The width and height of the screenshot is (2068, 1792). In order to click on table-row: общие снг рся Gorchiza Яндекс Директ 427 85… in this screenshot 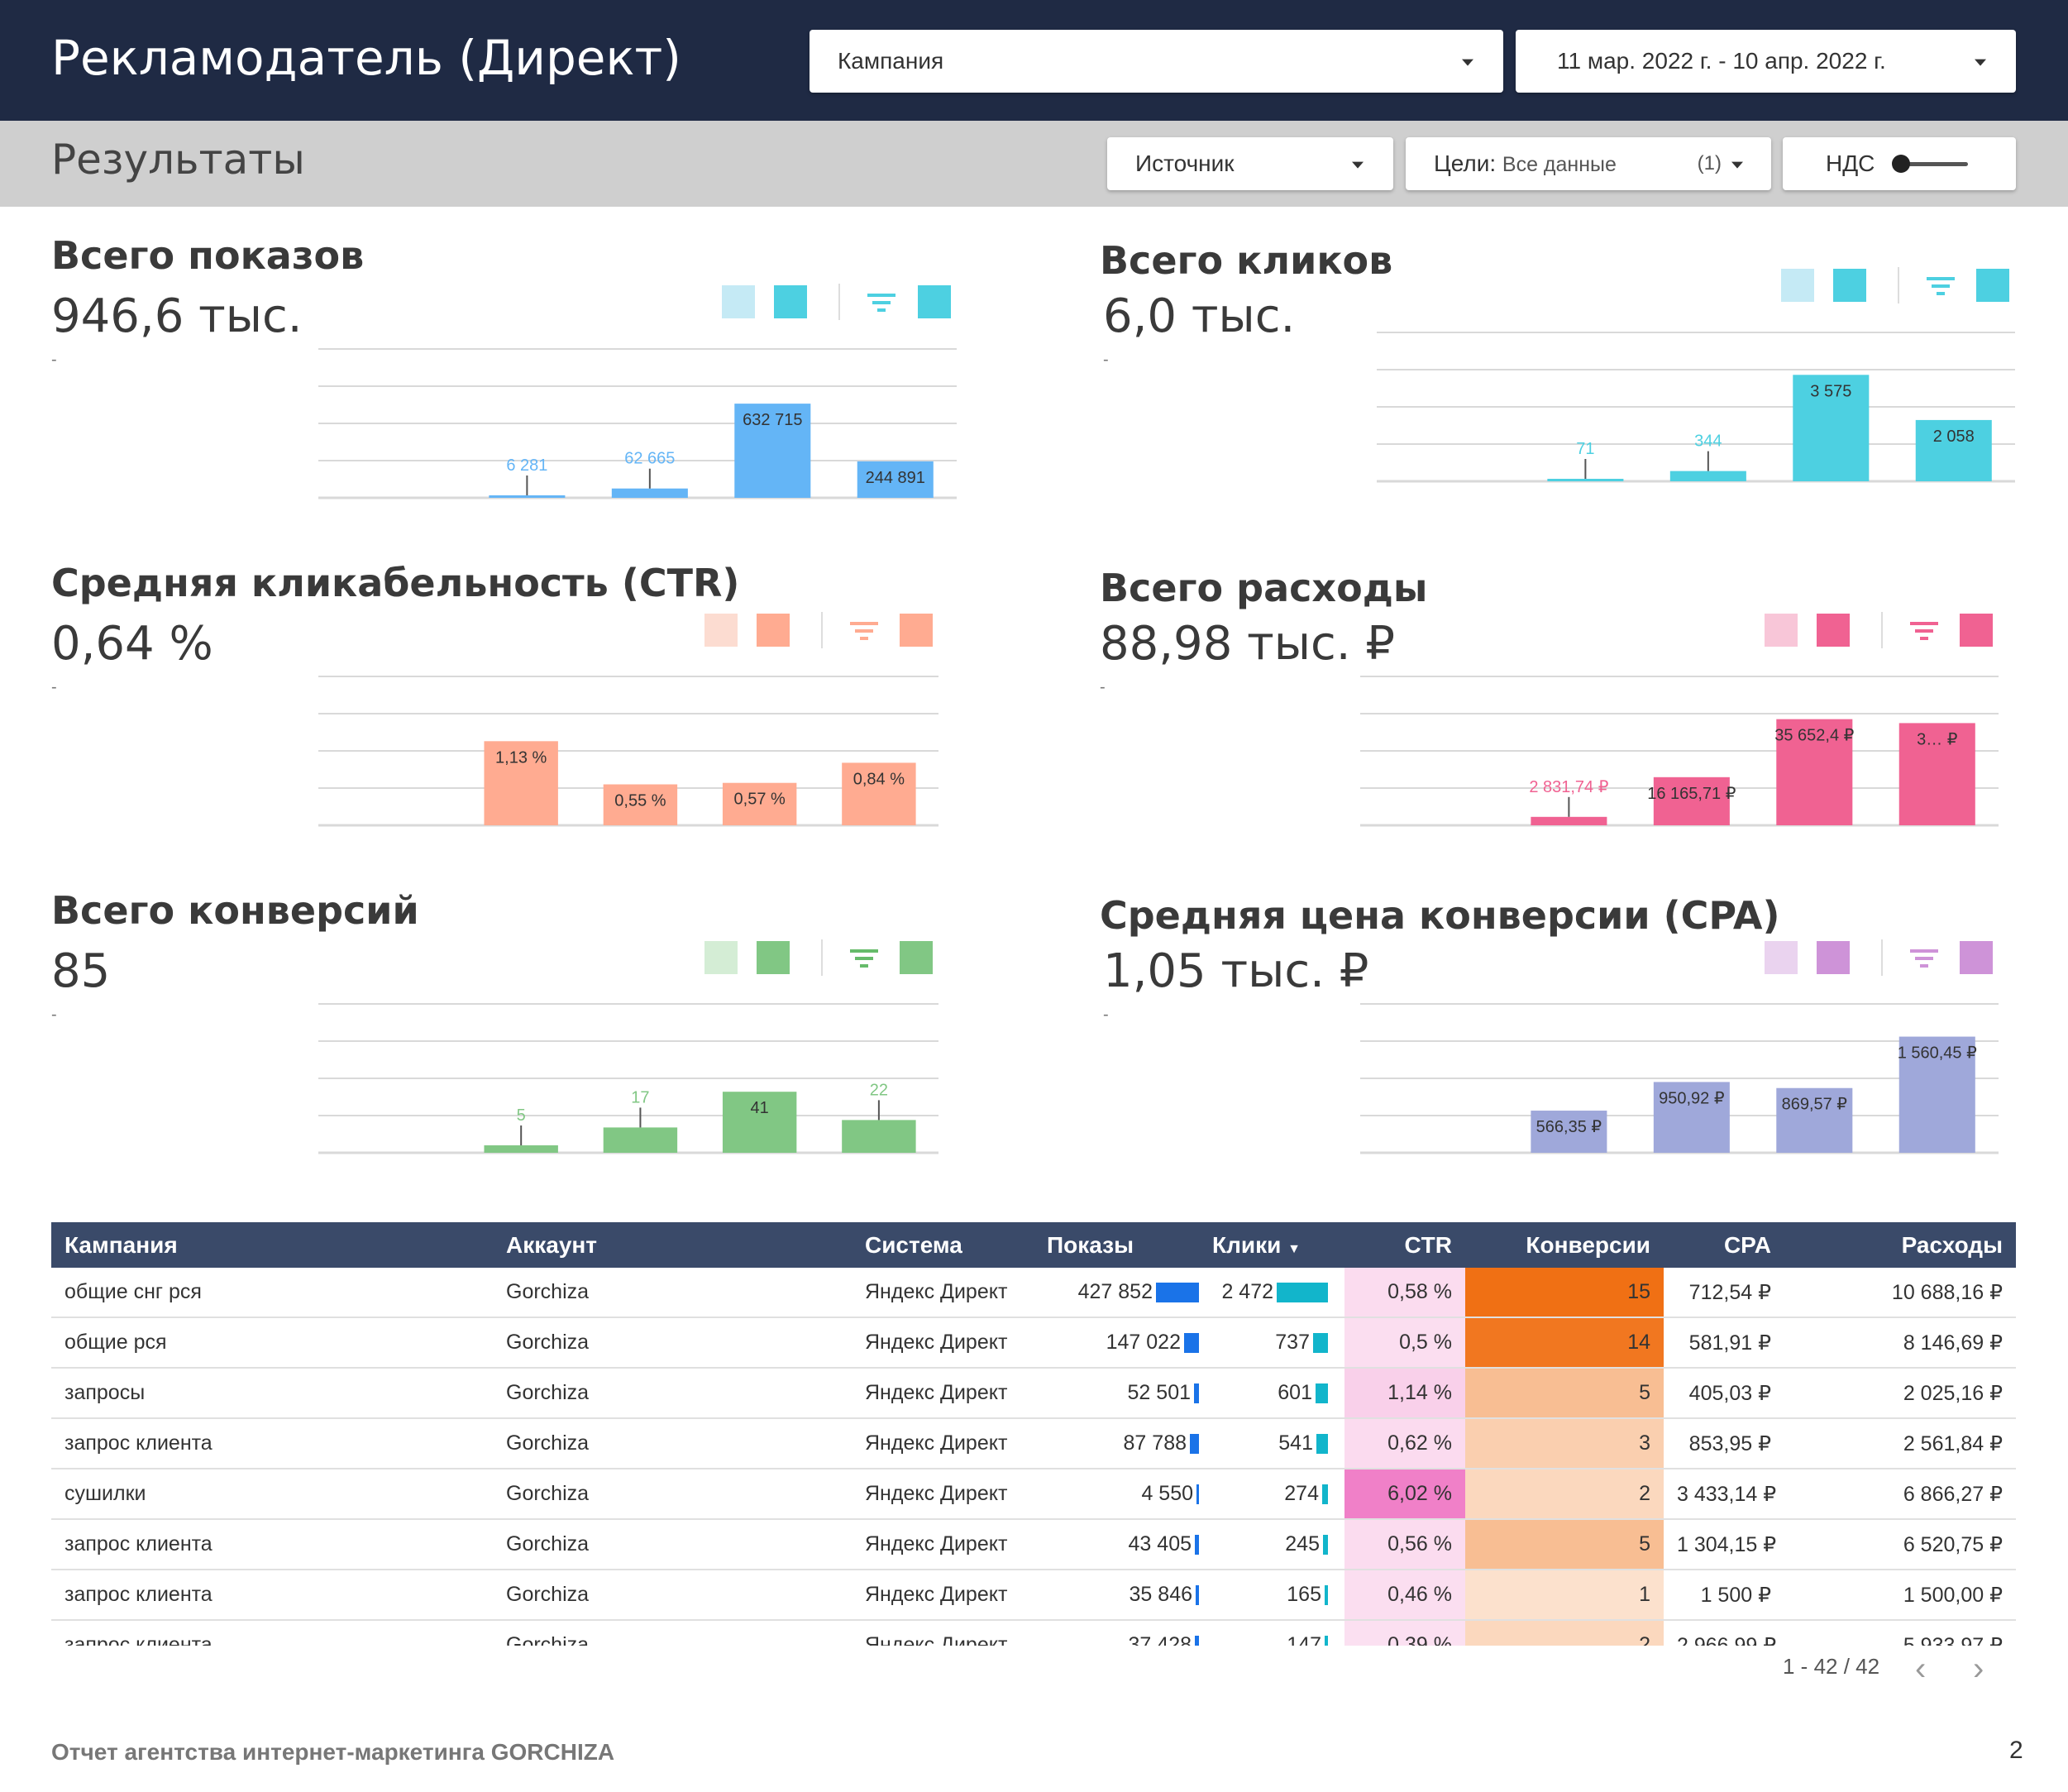, I will do `click(1034, 1293)`.